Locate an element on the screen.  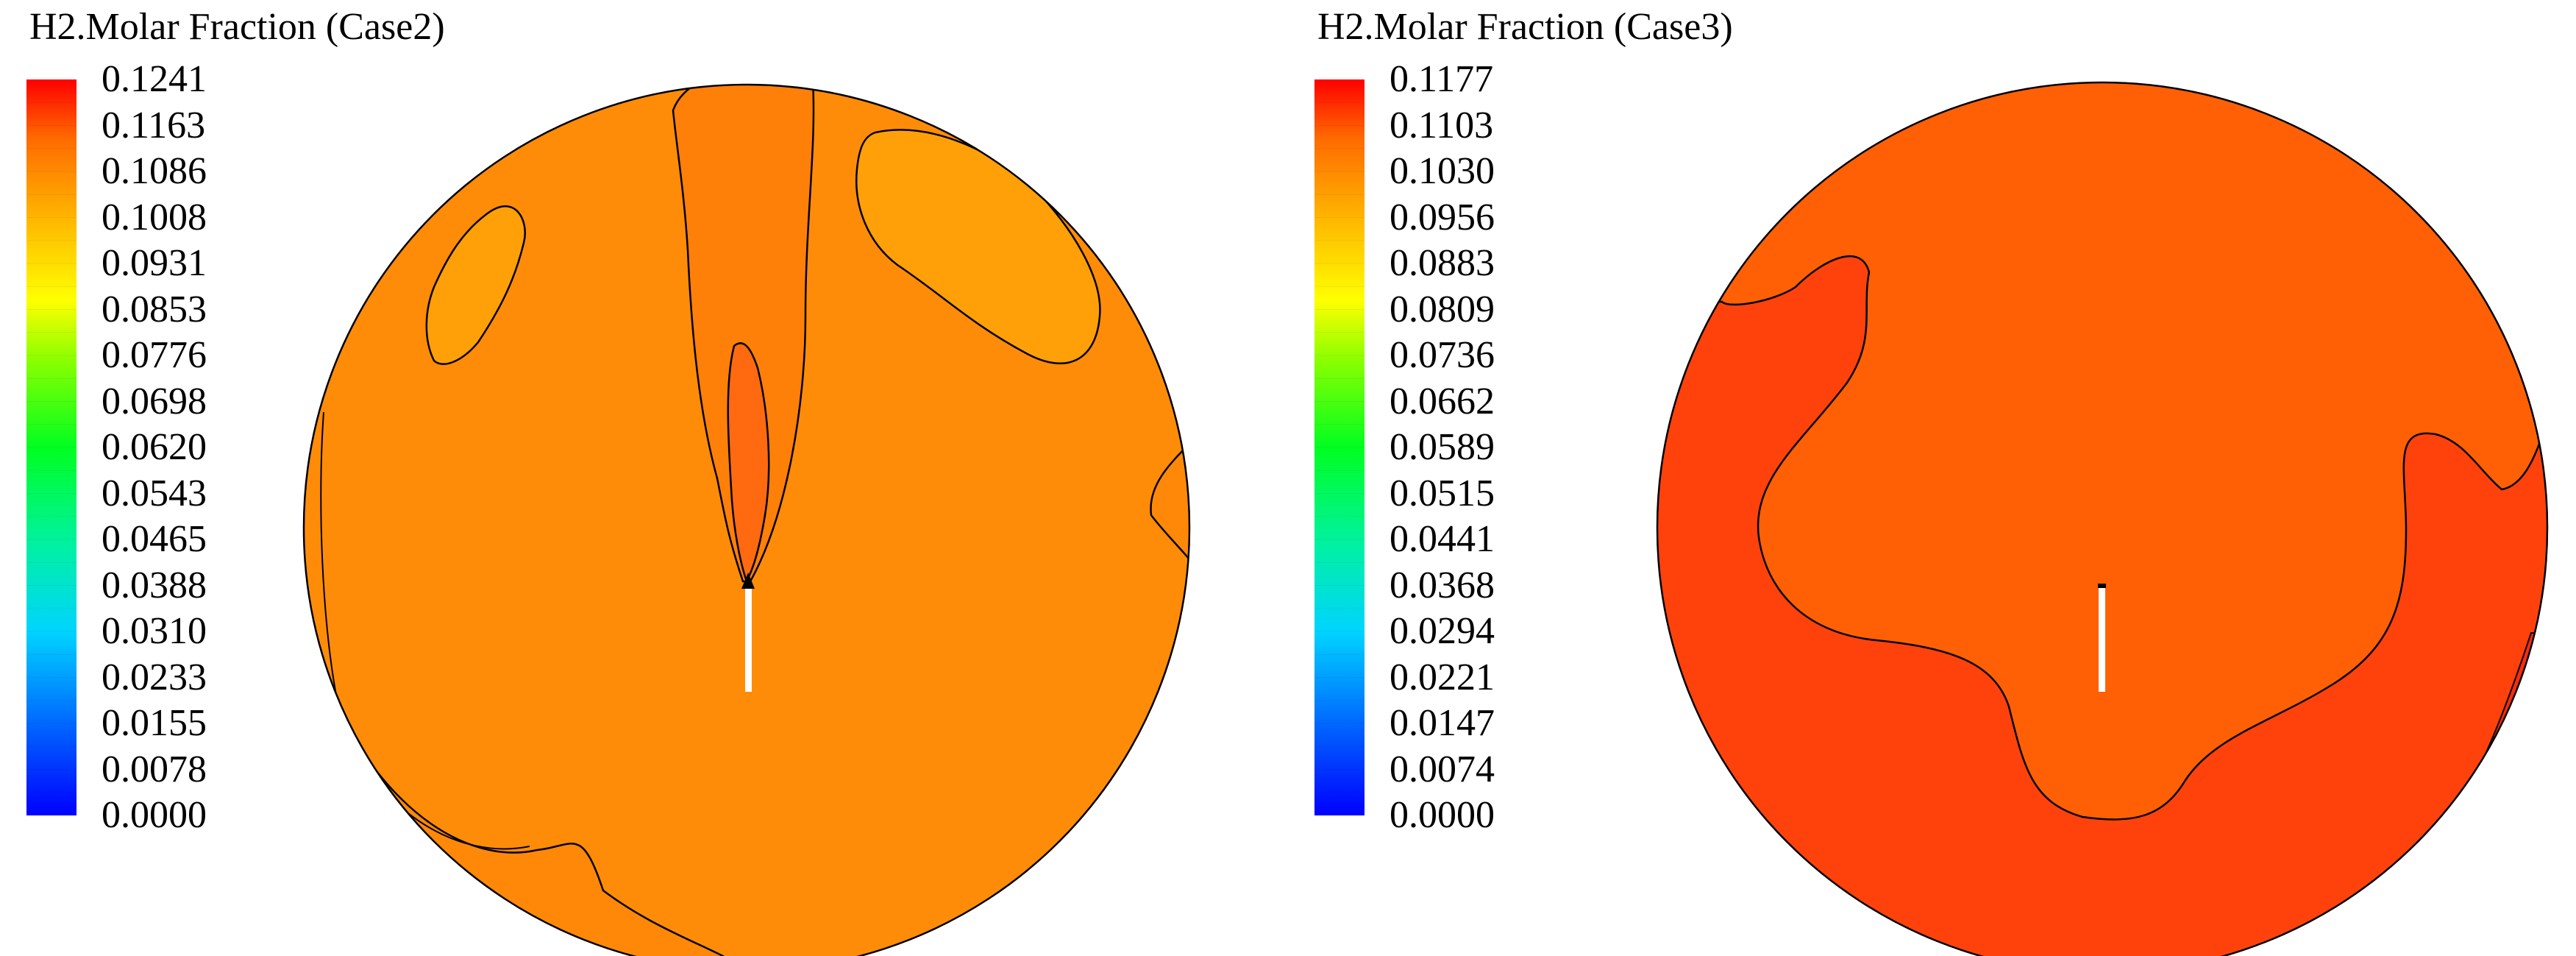
colorbar-tick-label: 0.0809 is located at coordinates (1442, 309).